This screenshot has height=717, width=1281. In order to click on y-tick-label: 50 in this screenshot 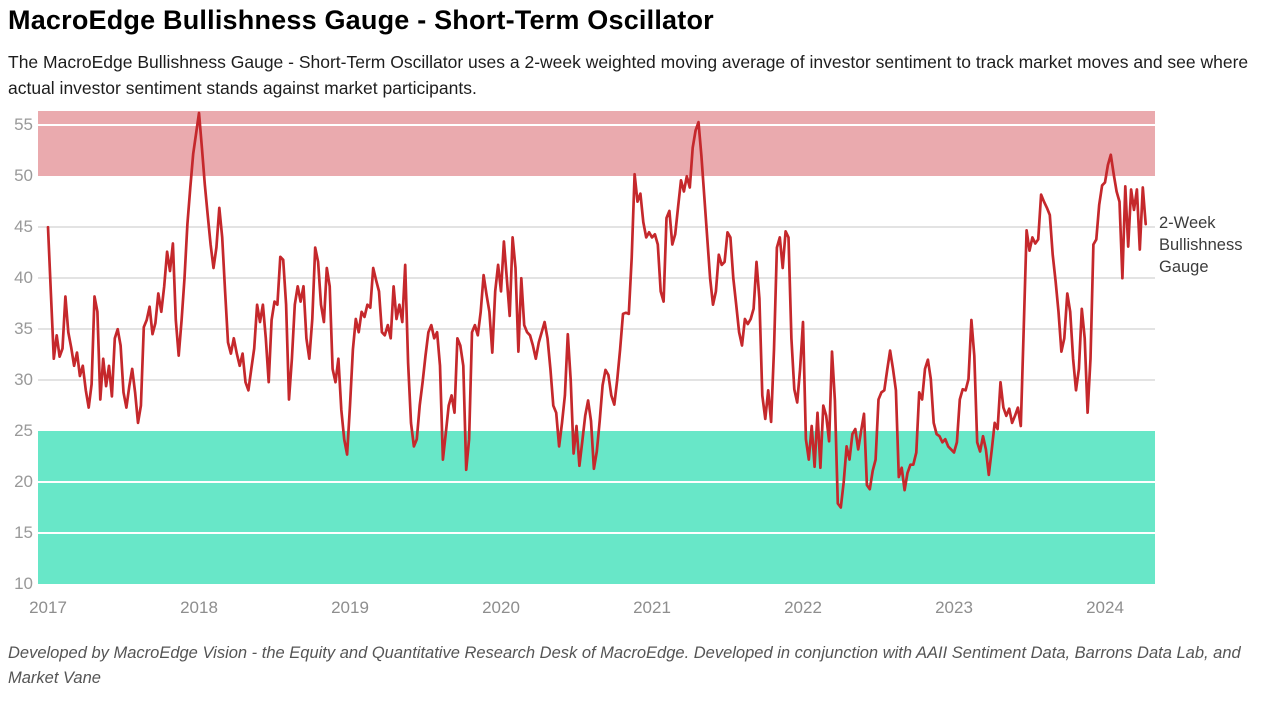, I will do `click(23, 176)`.